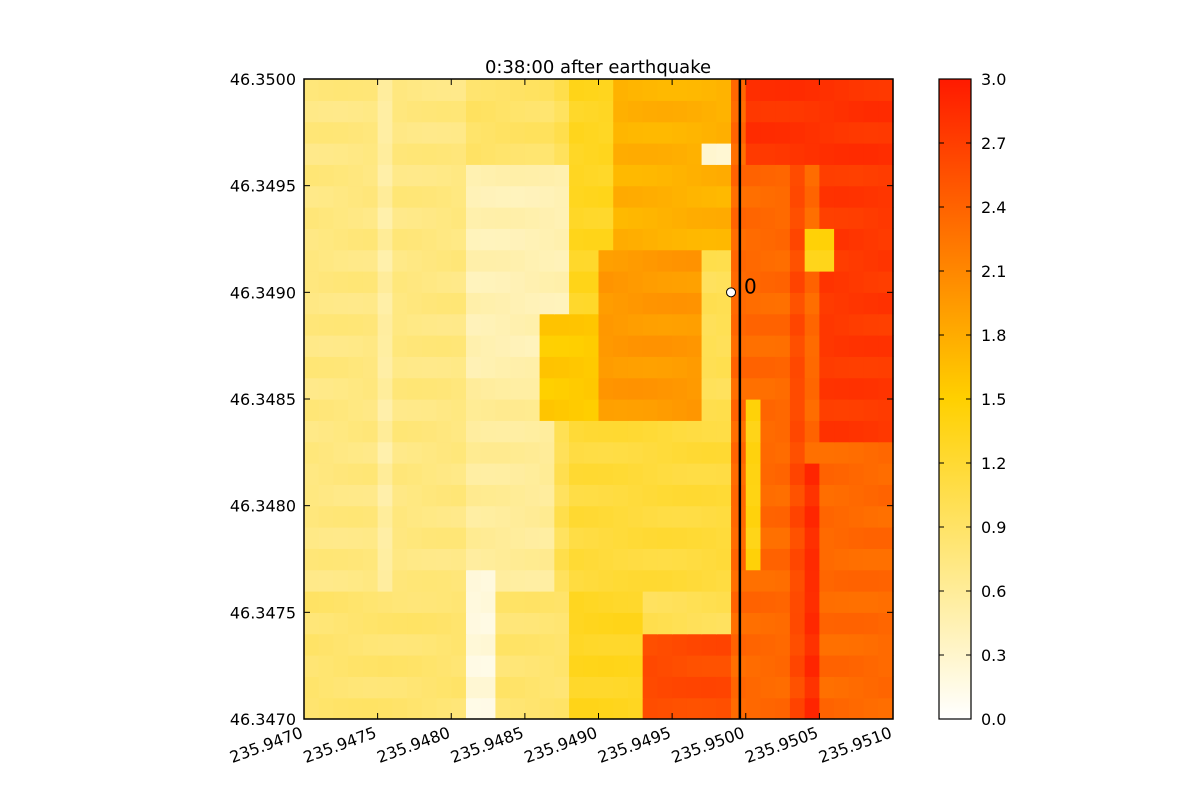 This screenshot has width=1200, height=800. Describe the element at coordinates (993, 399) in the screenshot. I see `colorbar-tick-label: 1.5` at that location.